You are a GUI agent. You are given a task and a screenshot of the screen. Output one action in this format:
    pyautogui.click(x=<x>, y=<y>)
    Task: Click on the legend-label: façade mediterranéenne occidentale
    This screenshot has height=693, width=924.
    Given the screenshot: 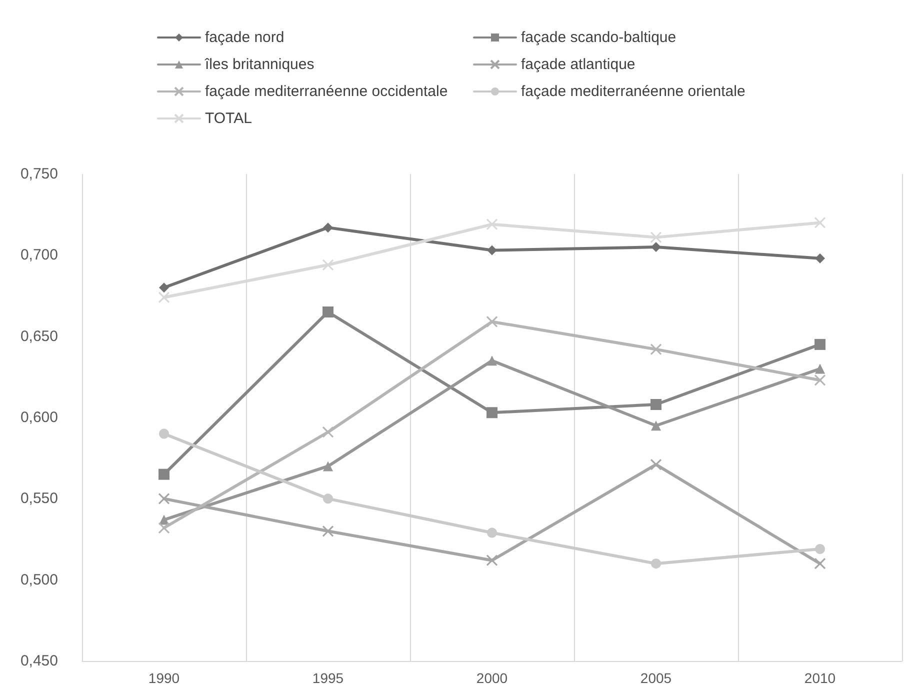 What is the action you would take?
    pyautogui.click(x=326, y=91)
    